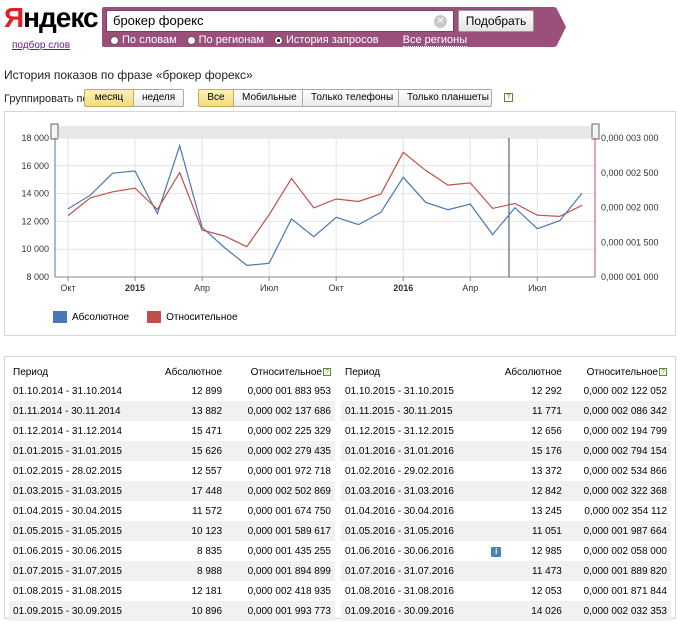  I want to click on y-right-tick-label: 0,000 002 000, so click(630, 208).